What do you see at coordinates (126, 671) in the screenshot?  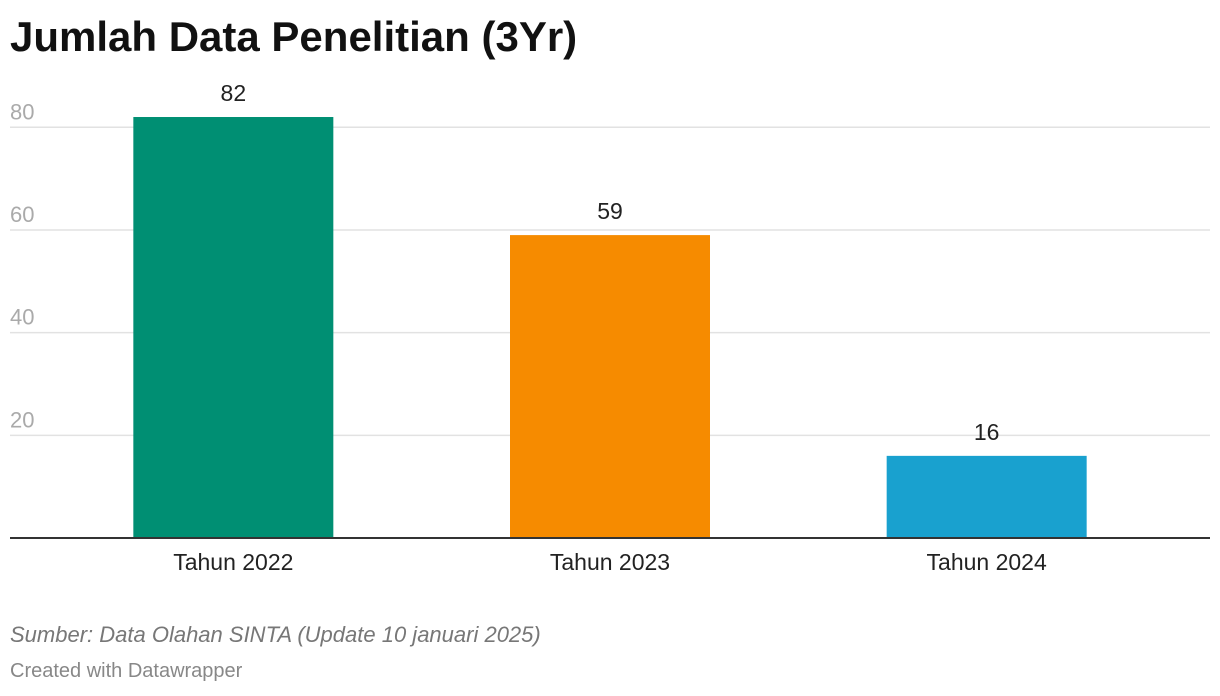 I see `chart-credit: Created with Datawrapper` at bounding box center [126, 671].